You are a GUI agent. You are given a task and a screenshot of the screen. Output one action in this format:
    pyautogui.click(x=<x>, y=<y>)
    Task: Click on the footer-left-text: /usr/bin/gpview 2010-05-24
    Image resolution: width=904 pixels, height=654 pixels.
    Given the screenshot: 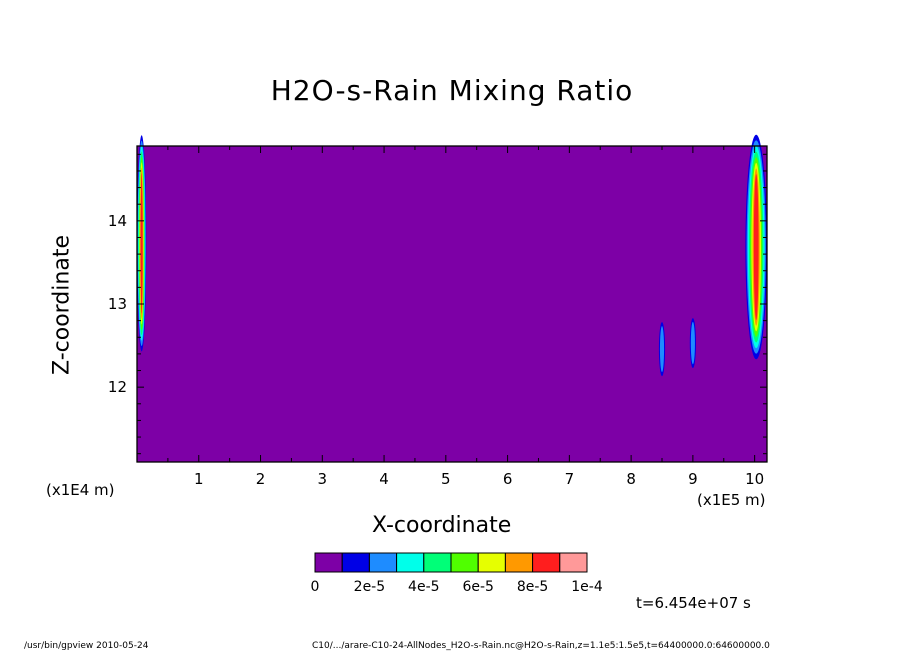 What is the action you would take?
    pyautogui.click(x=86, y=646)
    